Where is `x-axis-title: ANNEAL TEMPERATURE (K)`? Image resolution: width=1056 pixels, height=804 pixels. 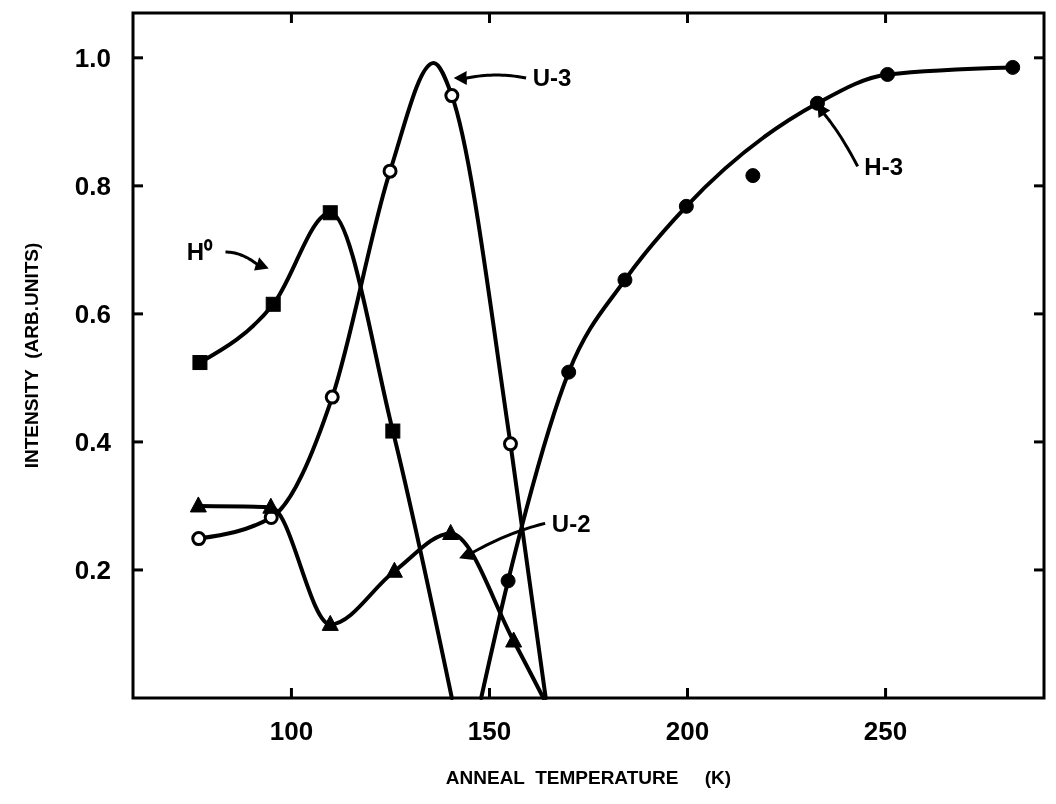
x-axis-title: ANNEAL TEMPERATURE (K) is located at coordinates (588, 777).